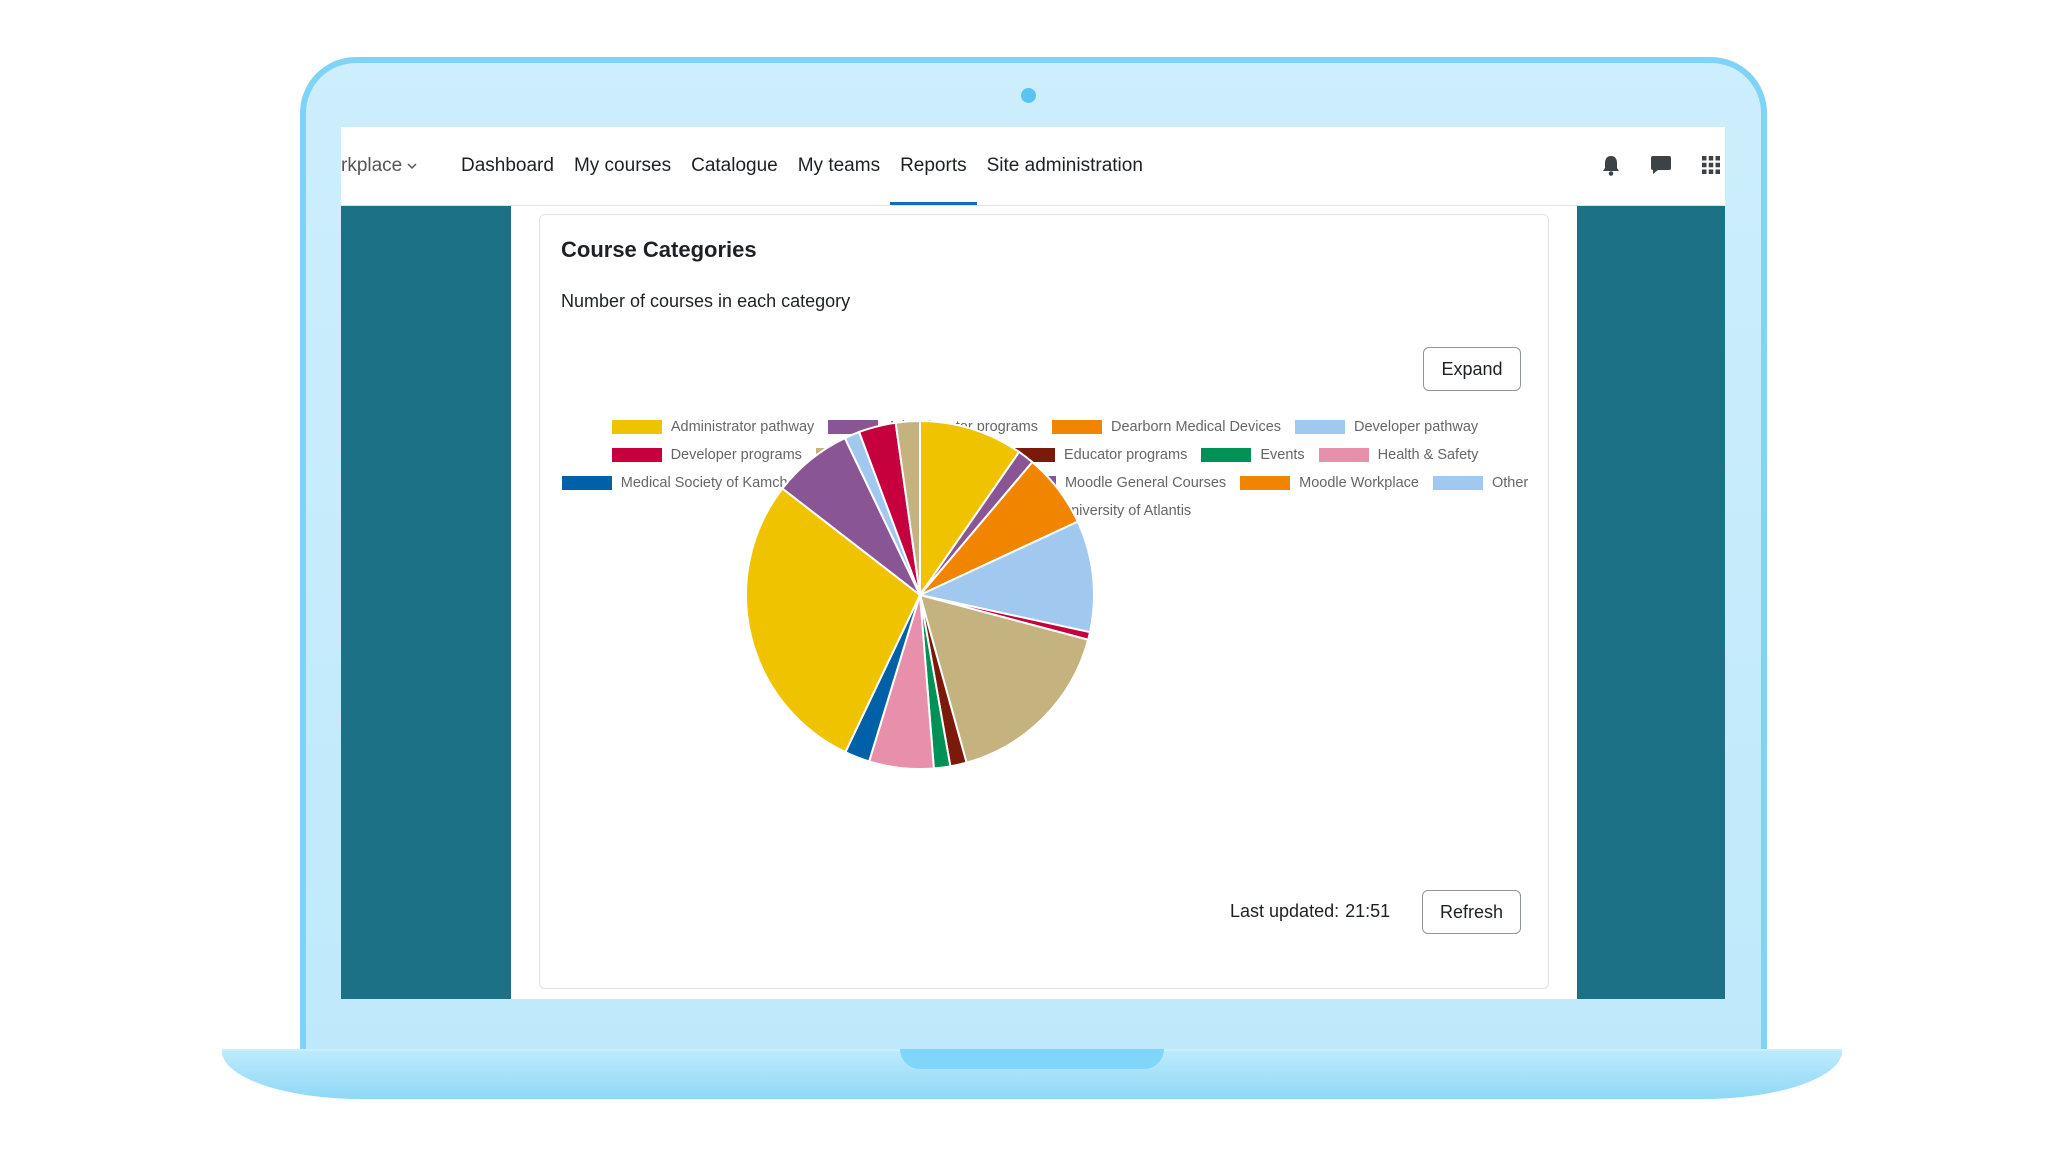 The width and height of the screenshot is (2048, 1152). I want to click on expand-button: Expand, so click(1472, 369).